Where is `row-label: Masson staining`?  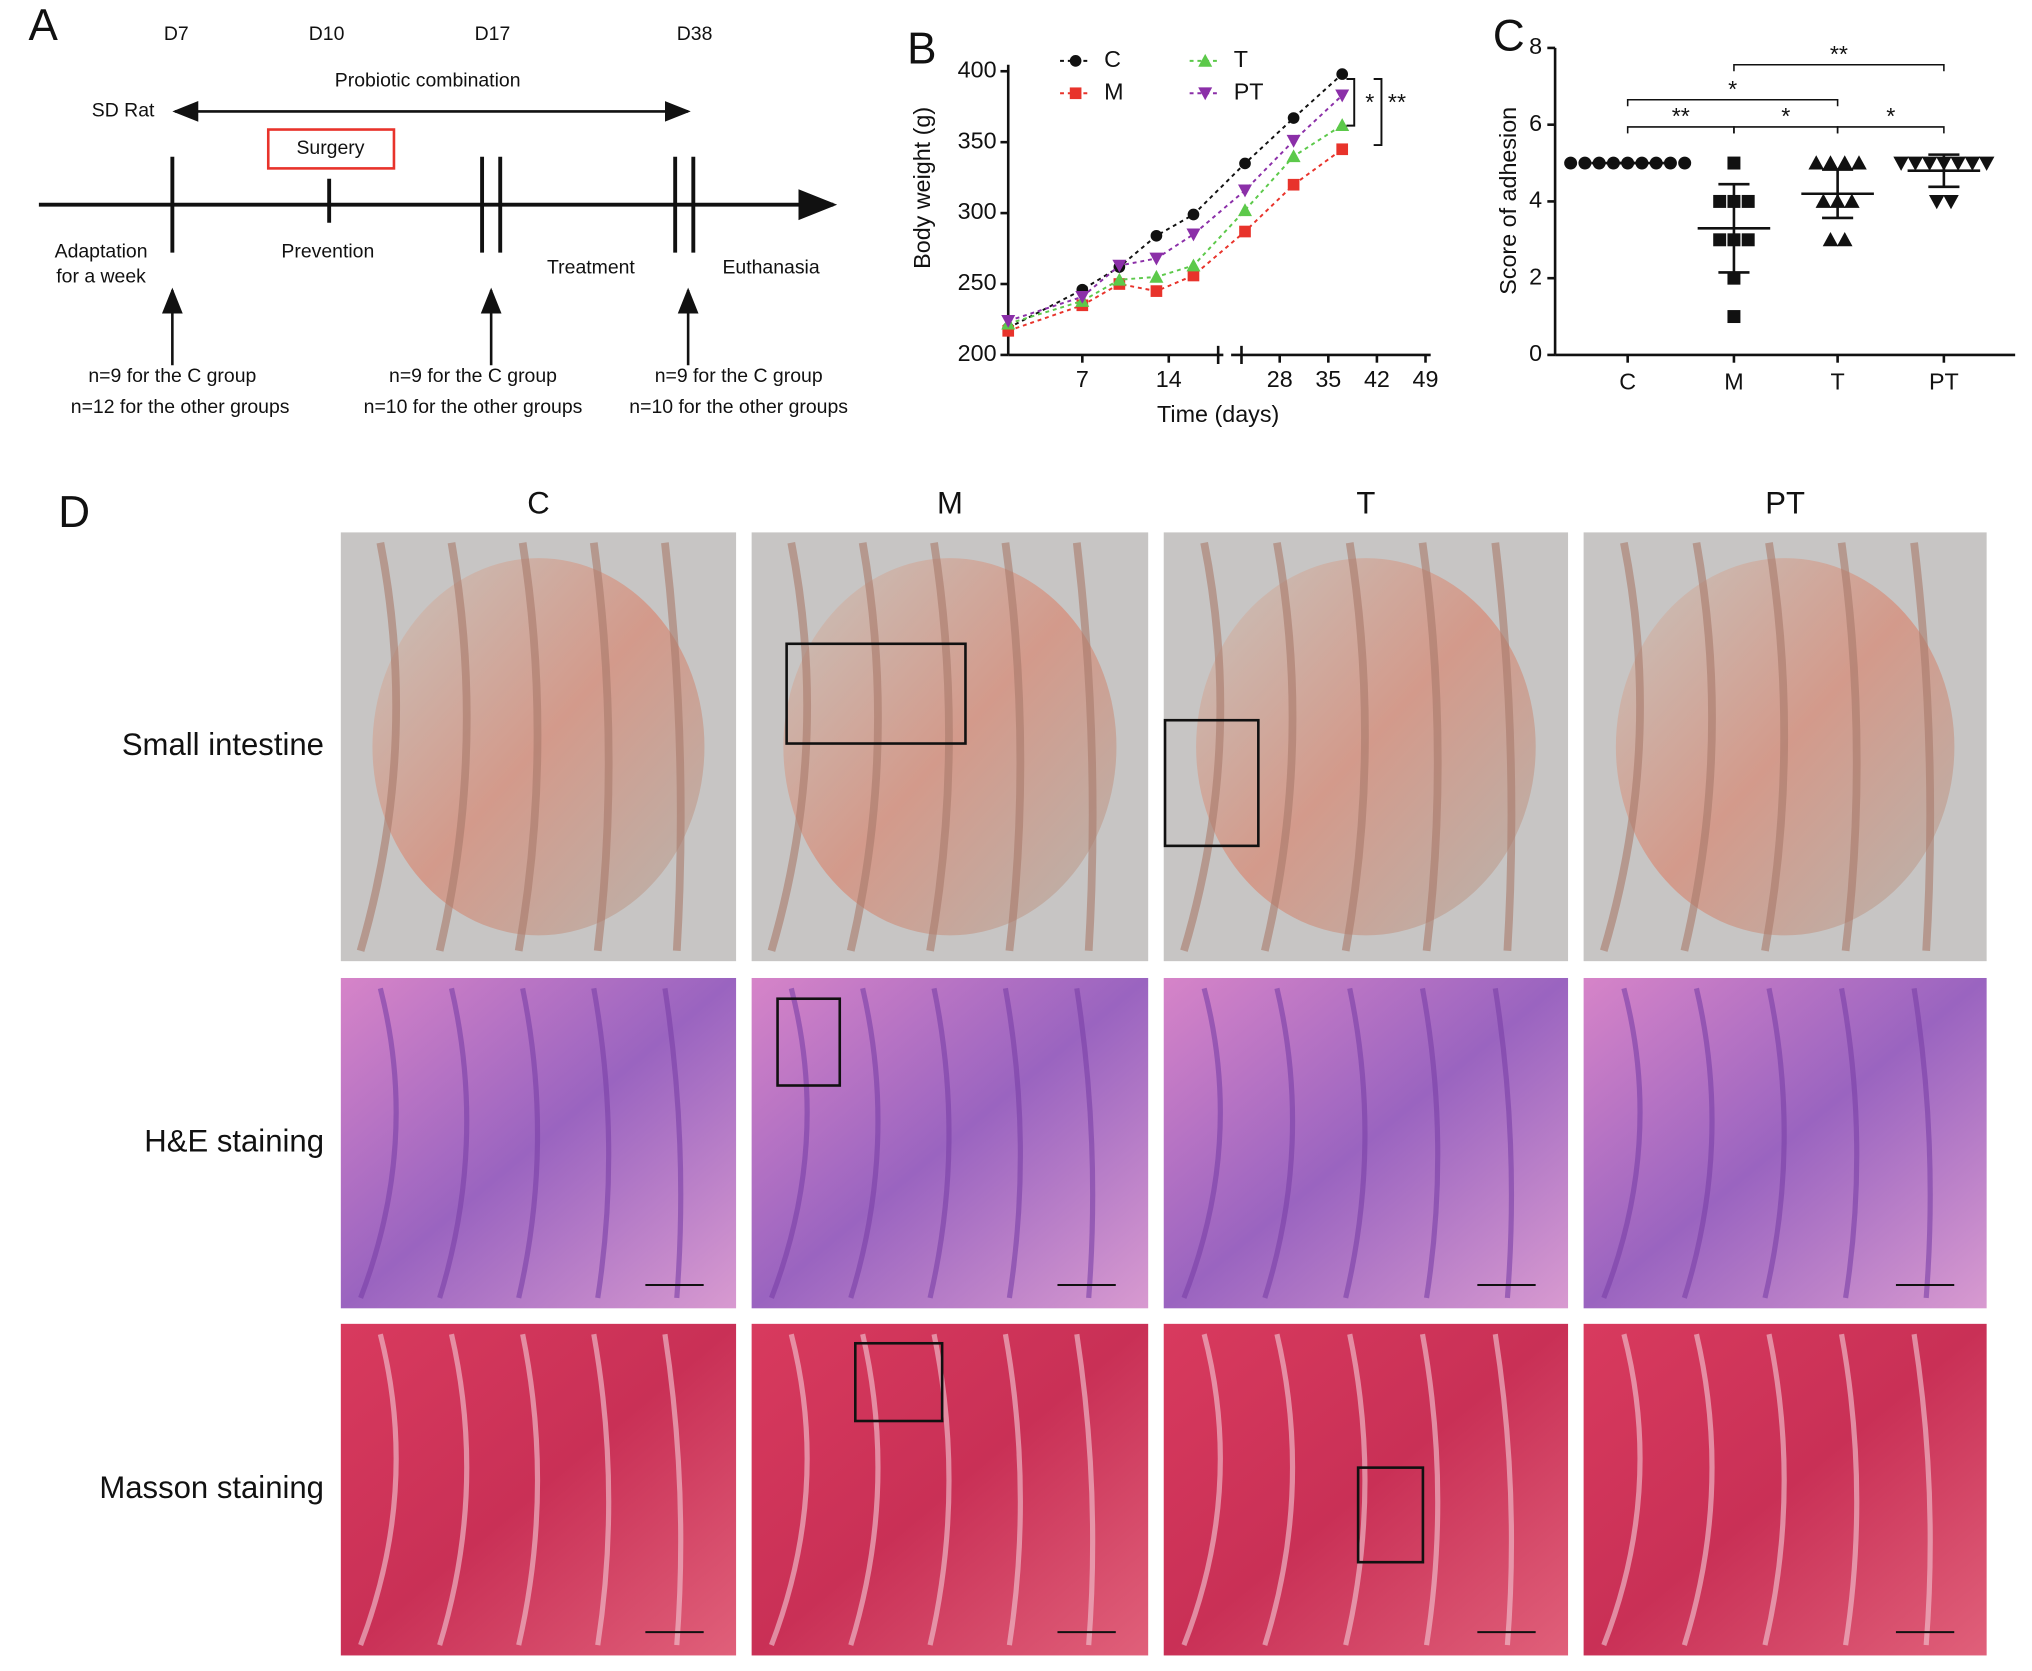 row-label: Masson staining is located at coordinates (211, 1487).